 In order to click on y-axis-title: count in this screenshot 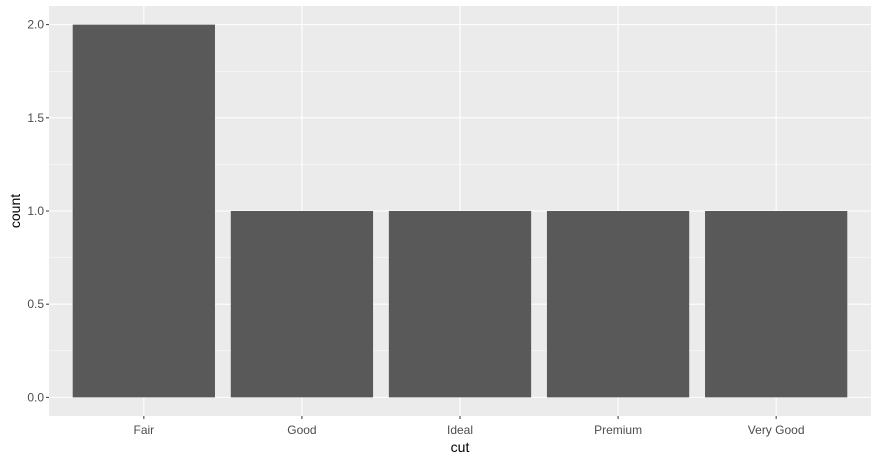, I will do `click(15, 211)`.